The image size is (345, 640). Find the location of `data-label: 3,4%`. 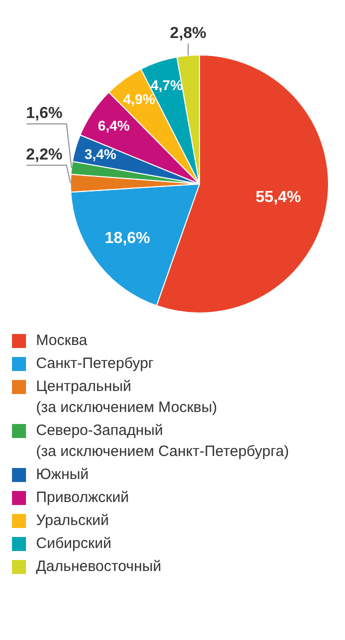

data-label: 3,4% is located at coordinates (100, 154).